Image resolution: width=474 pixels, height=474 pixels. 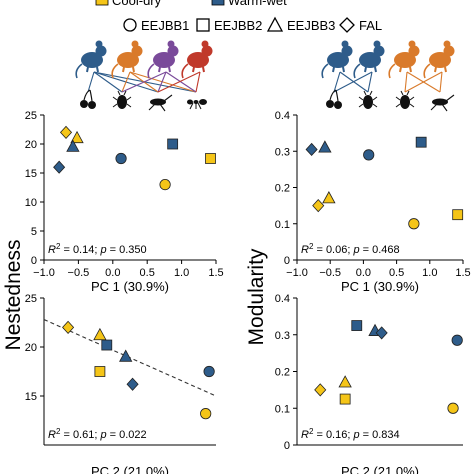 What do you see at coordinates (137, 4) in the screenshot?
I see `legend-label-cool-dry: Cool-dry` at bounding box center [137, 4].